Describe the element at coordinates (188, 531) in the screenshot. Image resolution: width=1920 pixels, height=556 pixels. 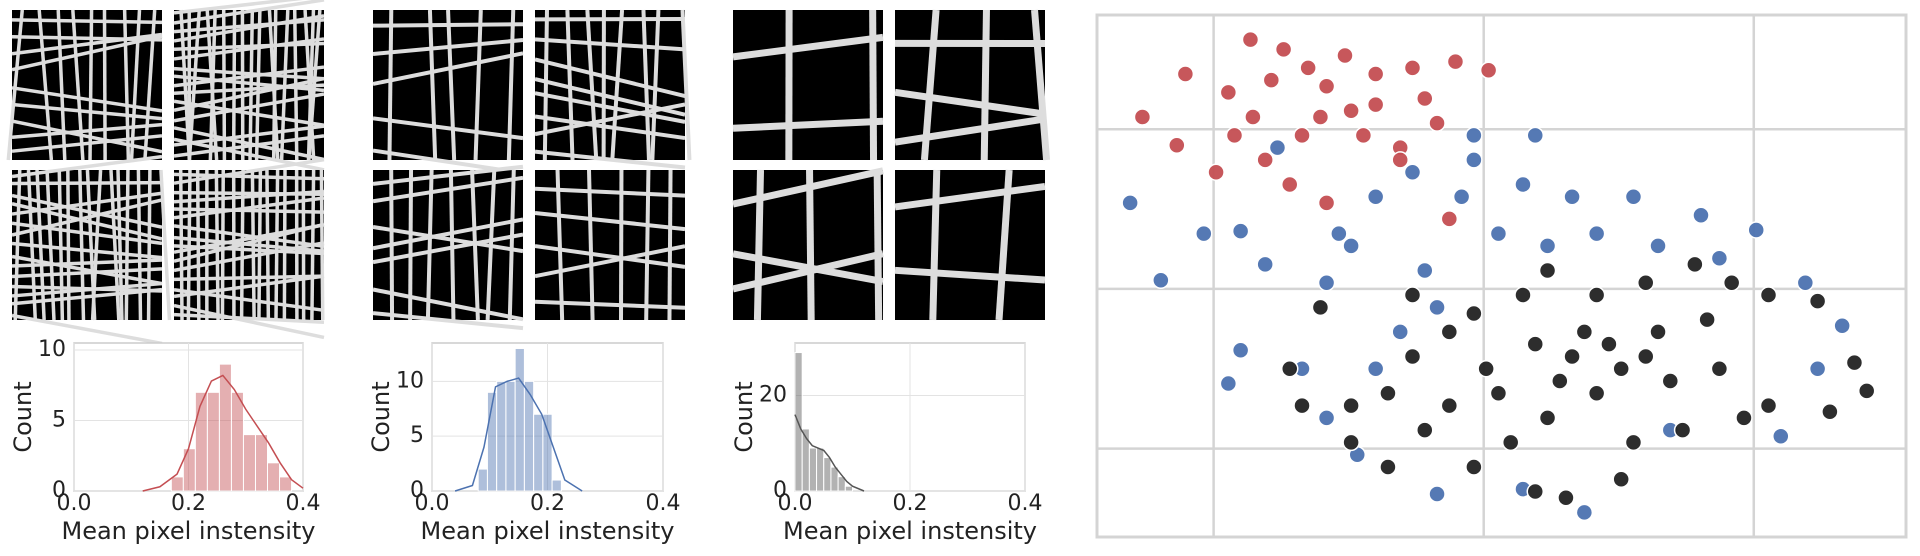
I see `x-axis-label: Mean pixel instensity` at that location.